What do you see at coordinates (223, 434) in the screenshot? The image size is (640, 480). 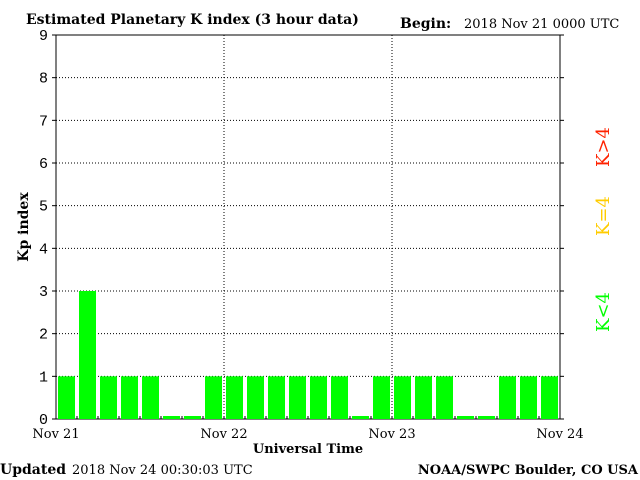 I see `x-tick-label: Nov 22` at bounding box center [223, 434].